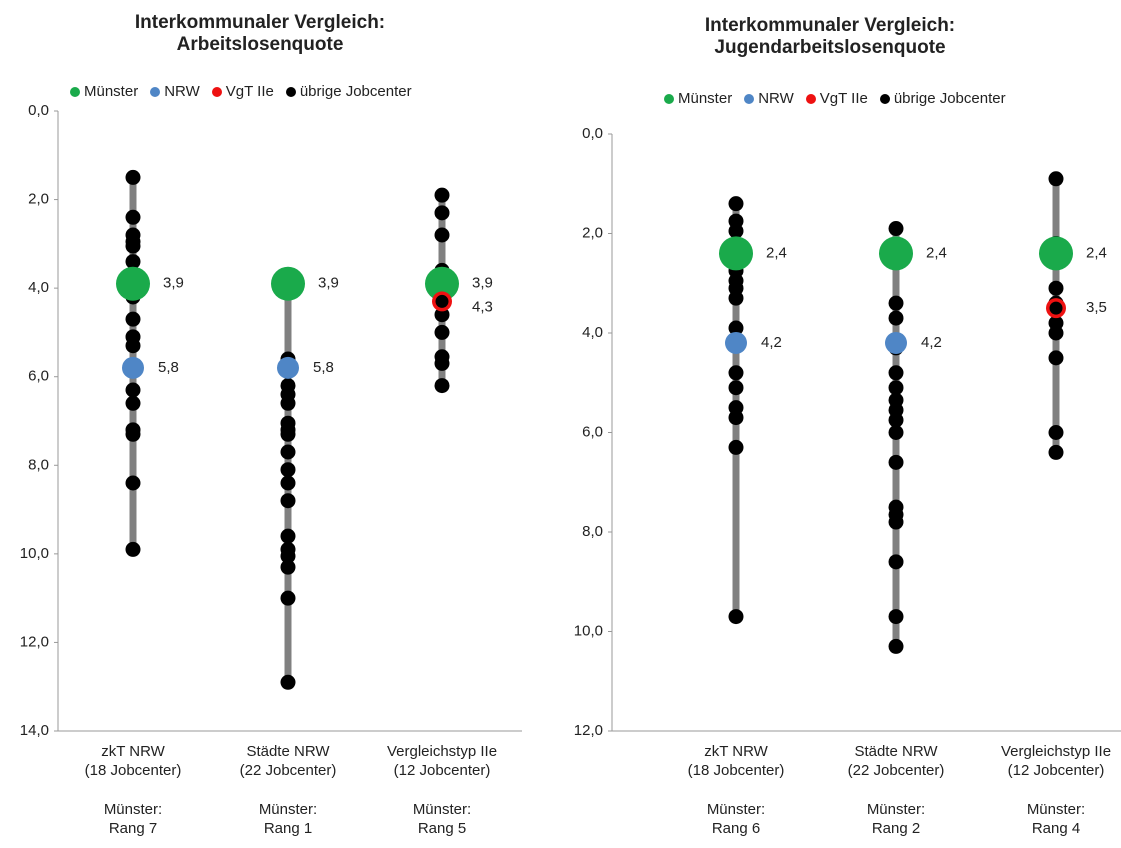  I want to click on y-tick-label: 6,0, so click(38, 376).